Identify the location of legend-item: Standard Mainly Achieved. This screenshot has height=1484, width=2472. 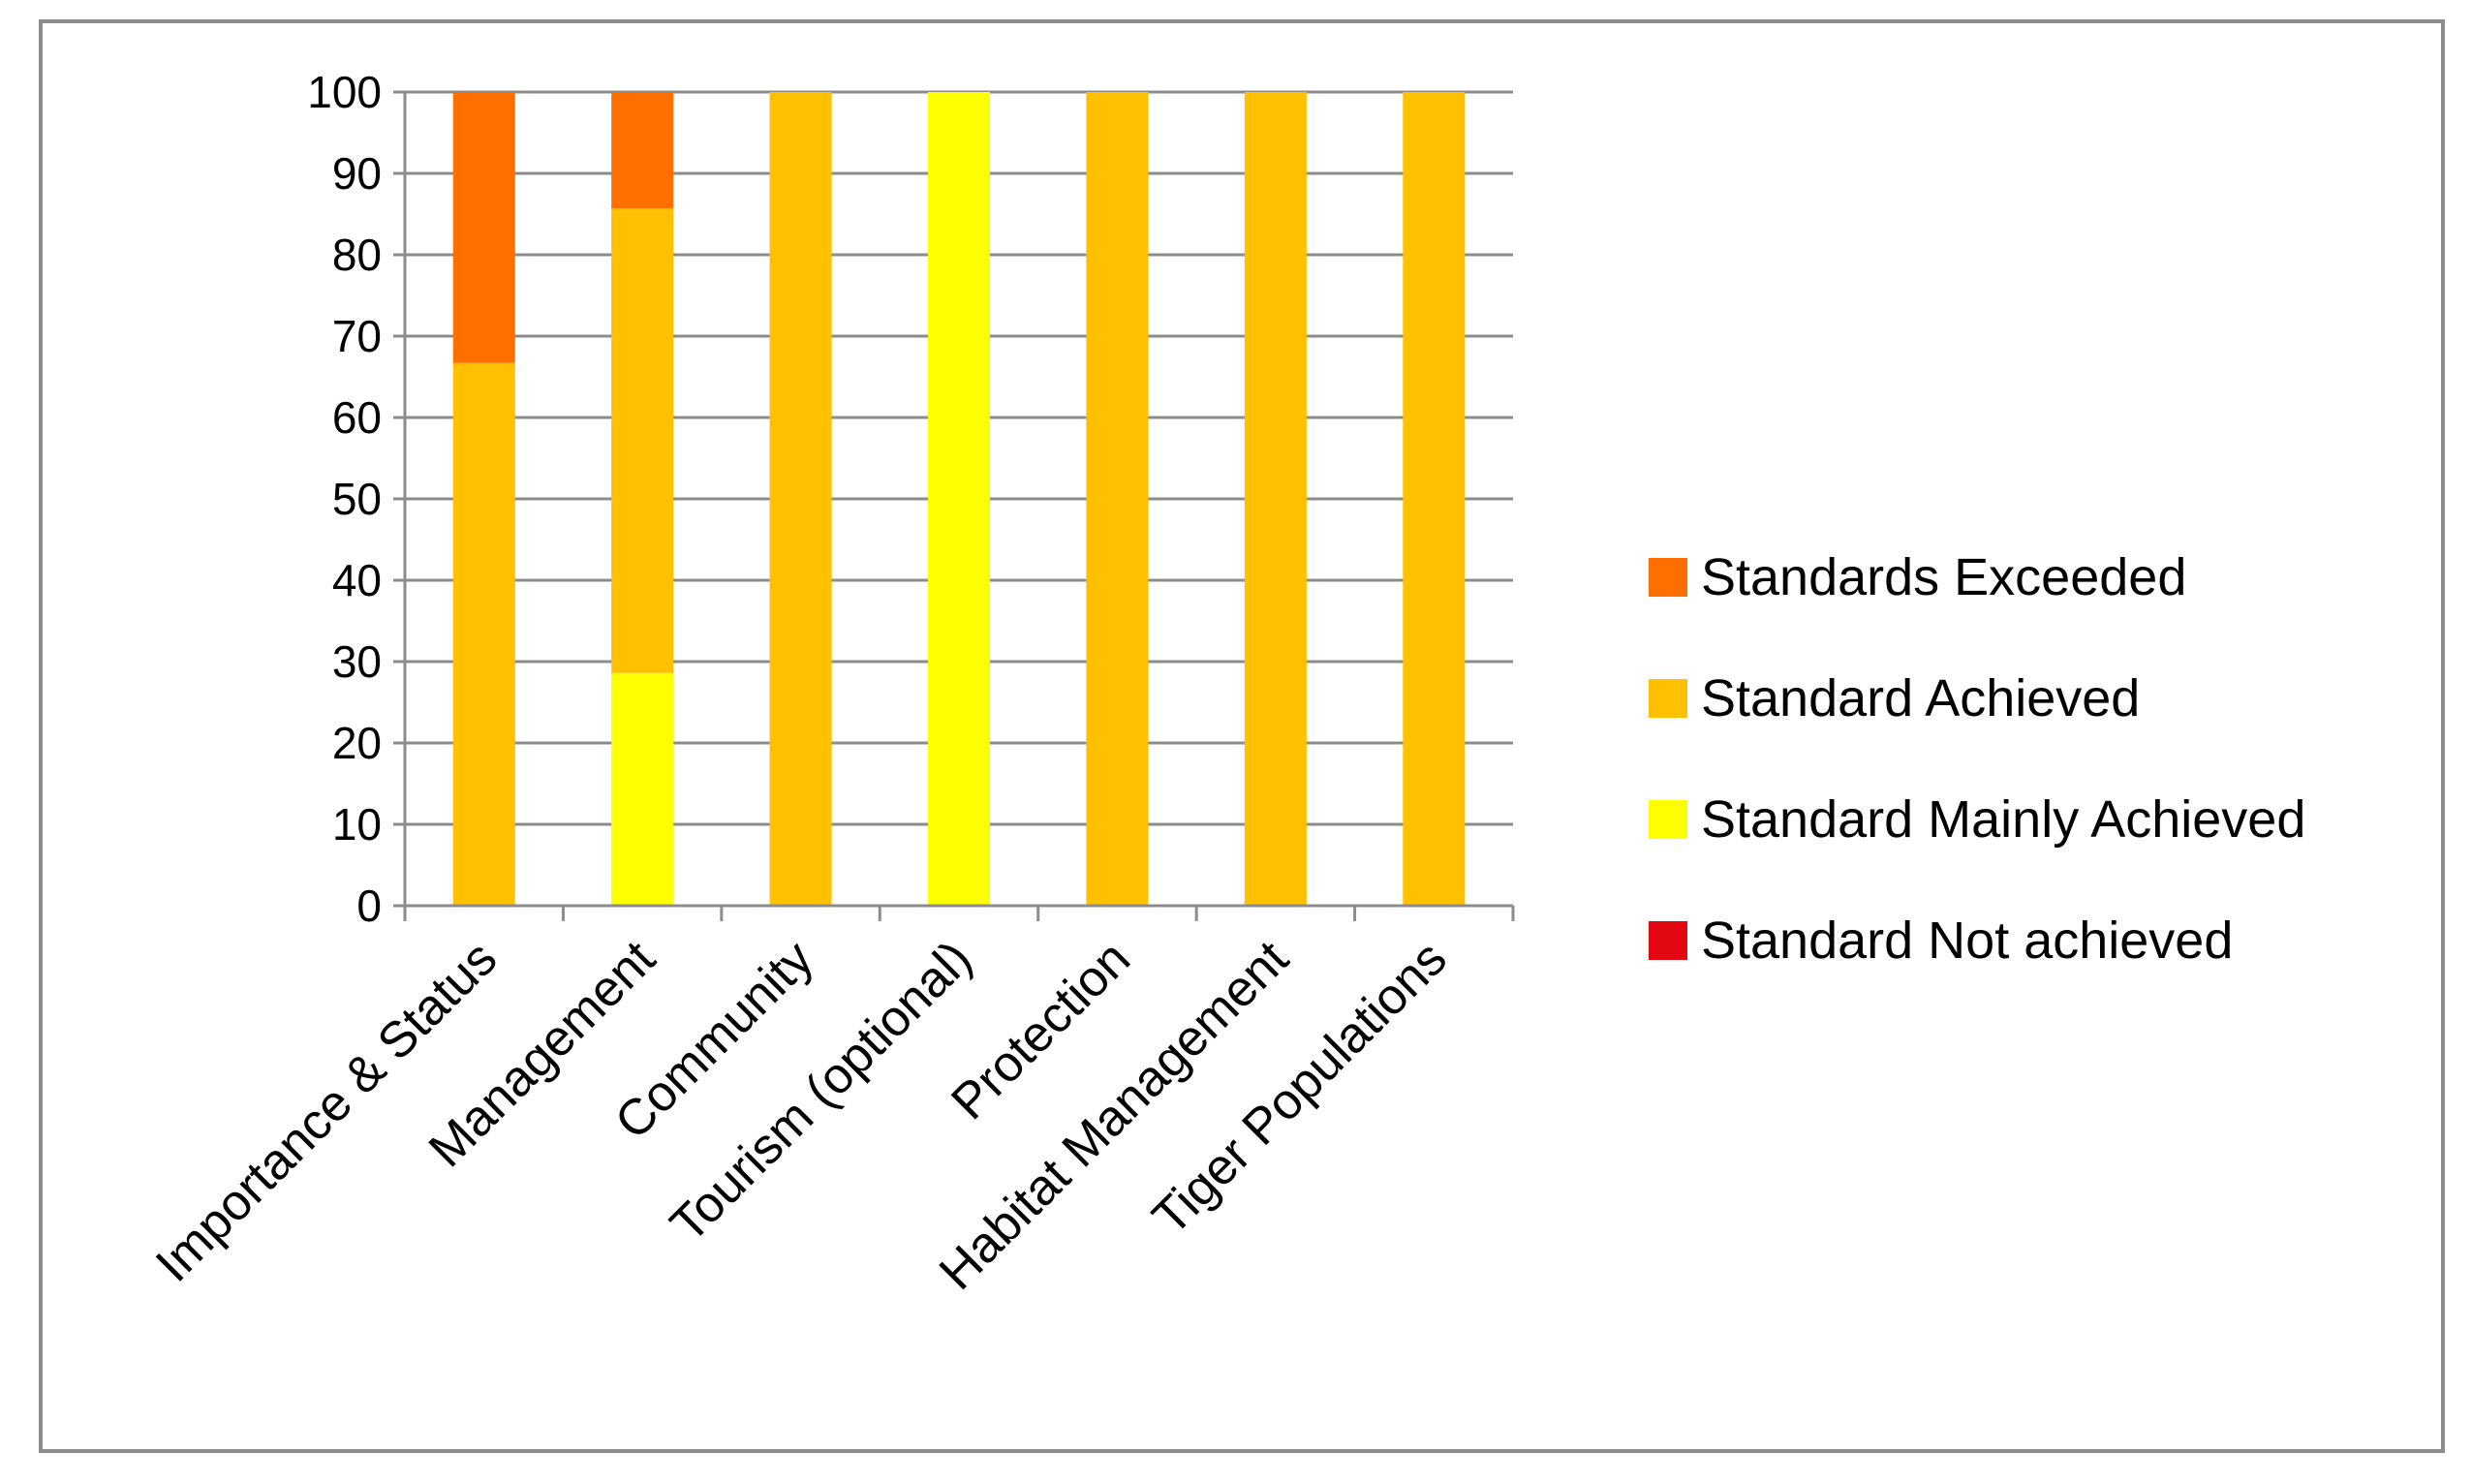
(1977, 819).